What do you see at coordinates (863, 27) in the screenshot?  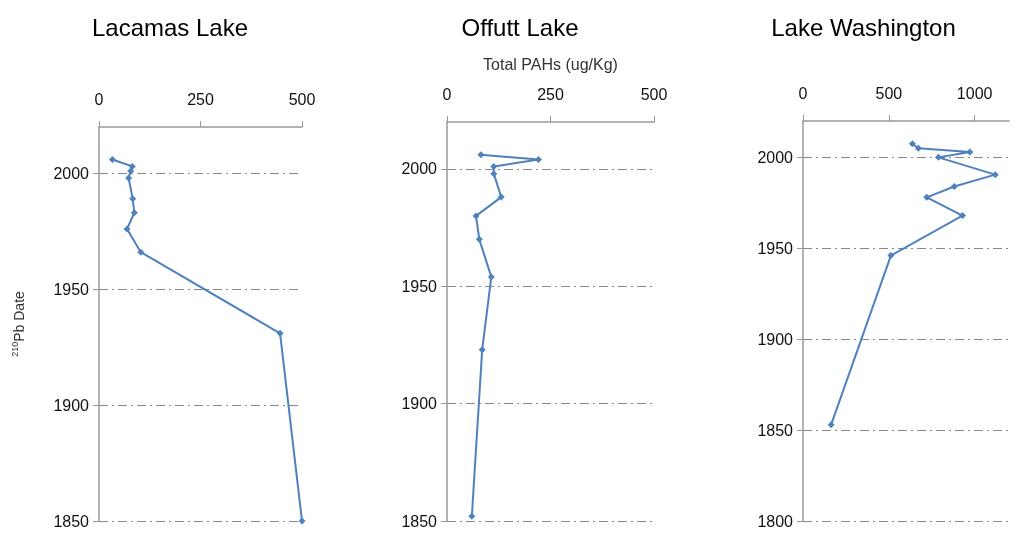 I see `chart-title: Lake Washington` at bounding box center [863, 27].